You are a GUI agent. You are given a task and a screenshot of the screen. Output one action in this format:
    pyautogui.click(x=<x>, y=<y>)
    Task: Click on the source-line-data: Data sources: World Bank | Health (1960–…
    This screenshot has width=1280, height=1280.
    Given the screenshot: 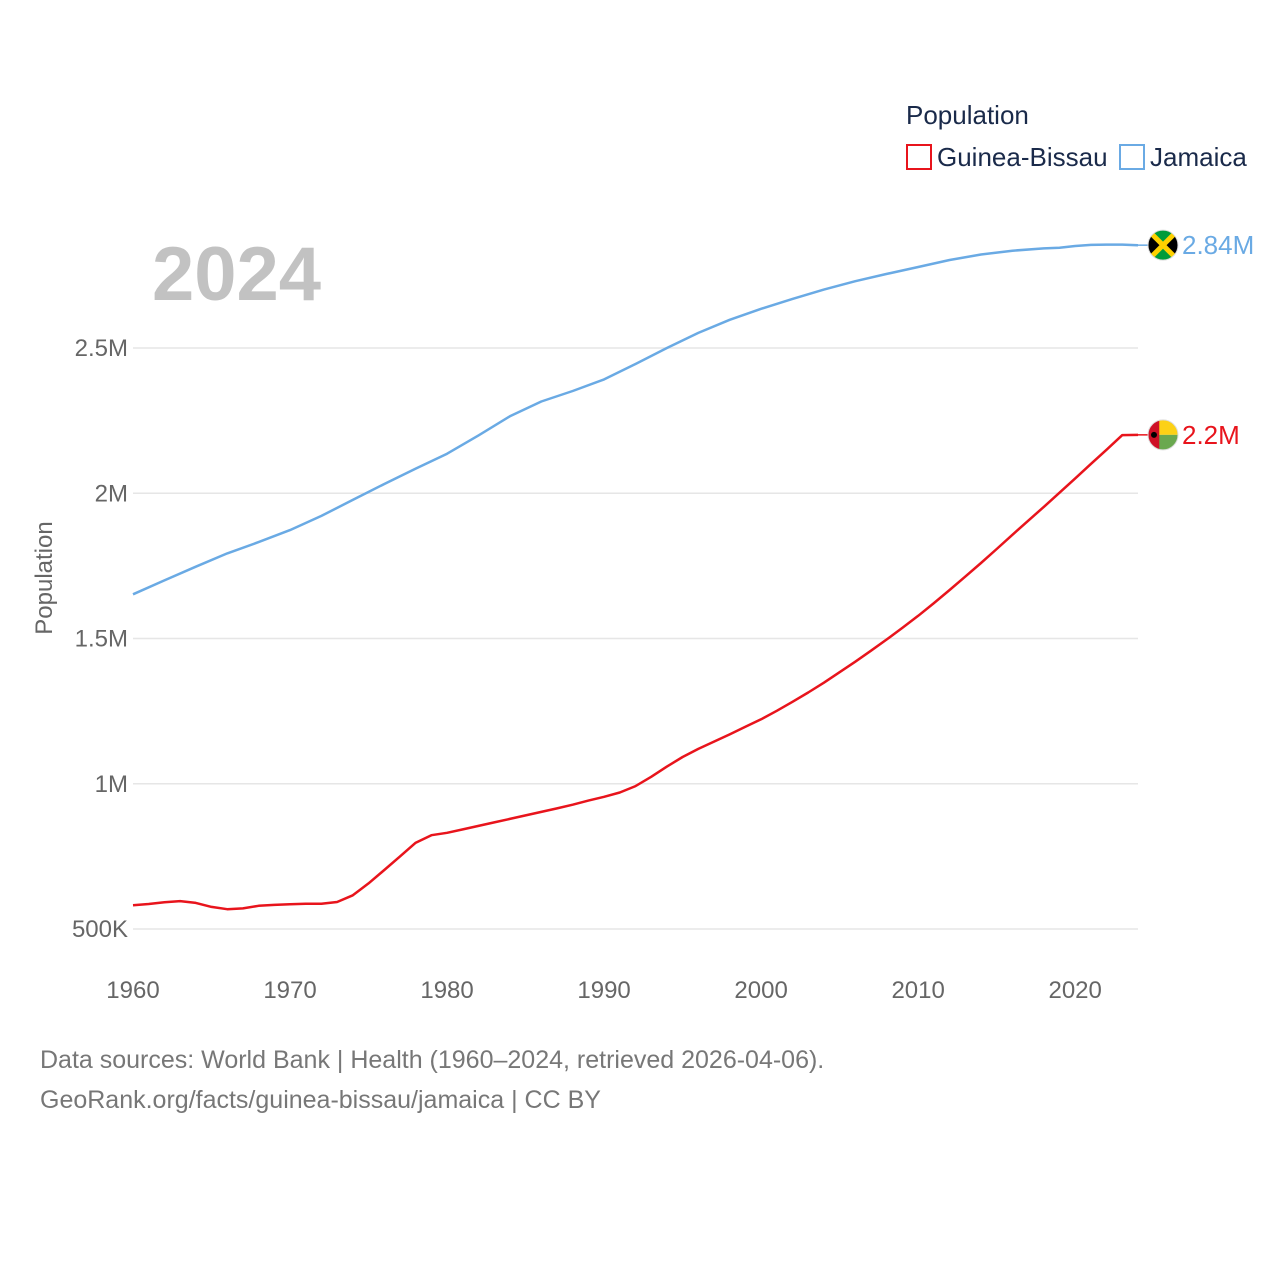 What is the action you would take?
    pyautogui.click(x=432, y=1060)
    